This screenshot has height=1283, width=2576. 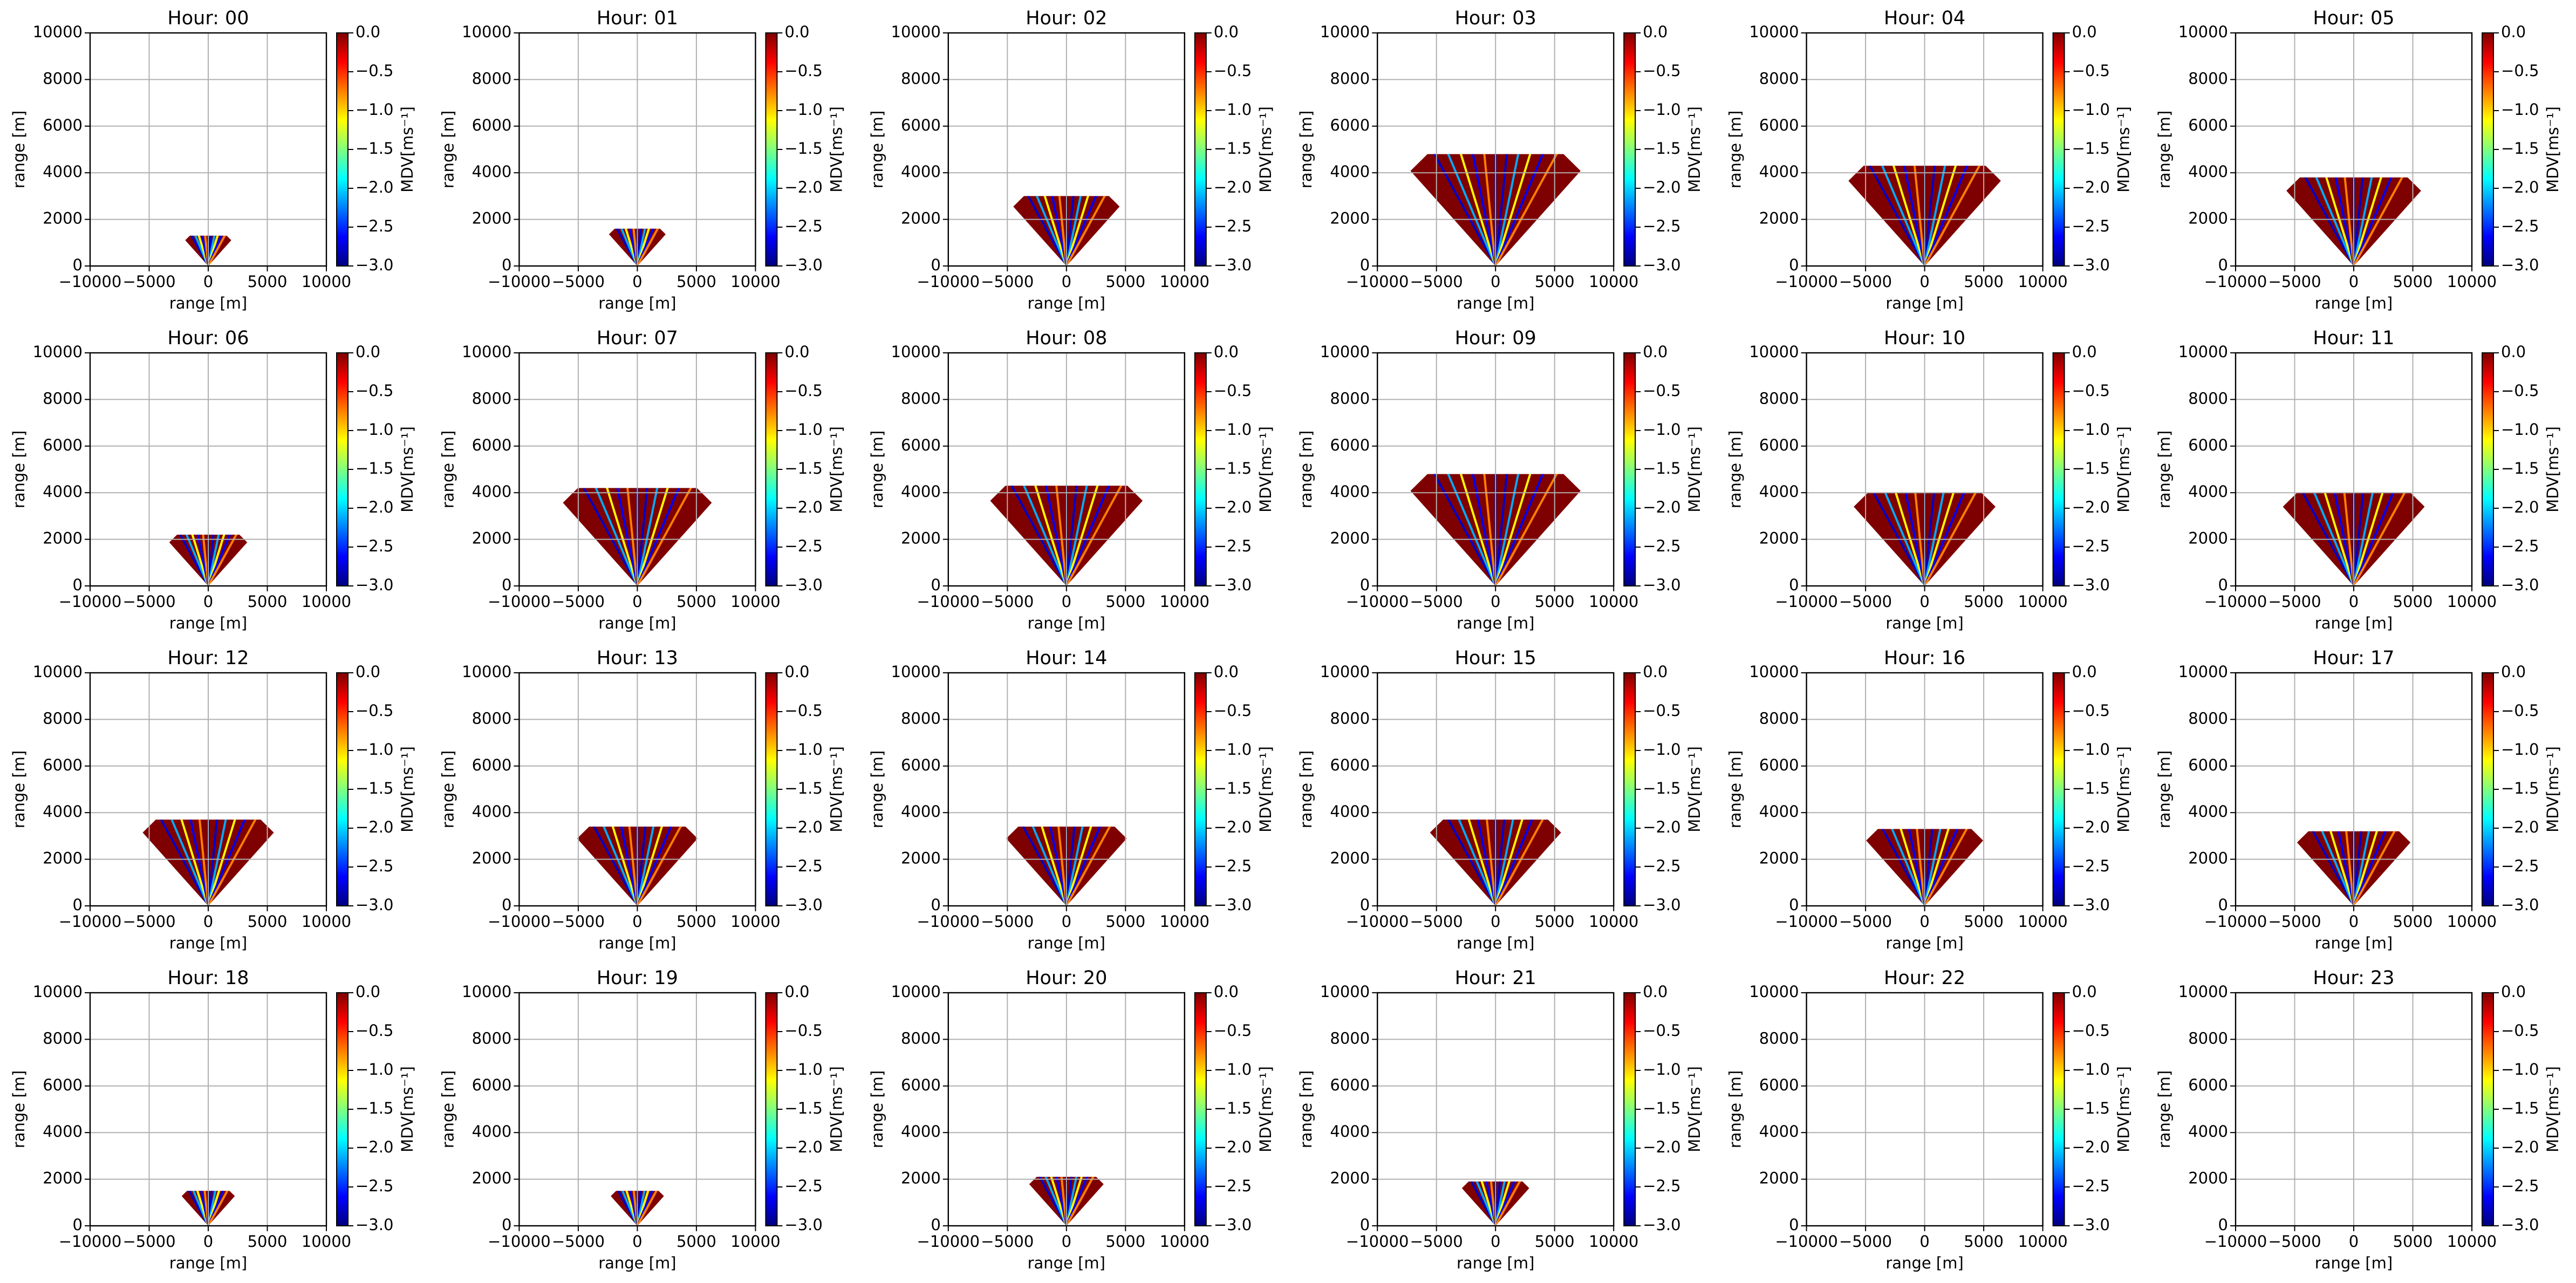 I want to click on y-tick-label: 10000, so click(x=487, y=32).